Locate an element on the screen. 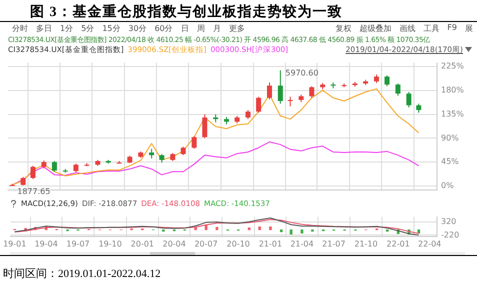 This screenshot has width=477, height=295. y-tick-label: -220 is located at coordinates (450, 235).